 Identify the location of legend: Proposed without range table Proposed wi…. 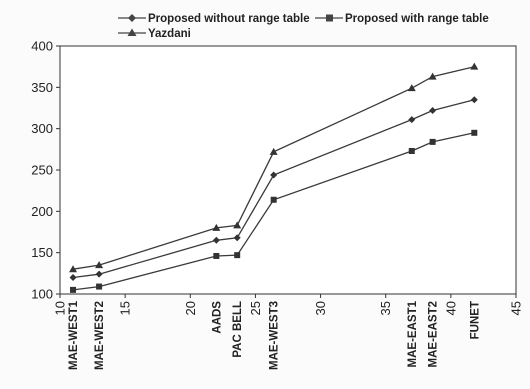
(303, 26).